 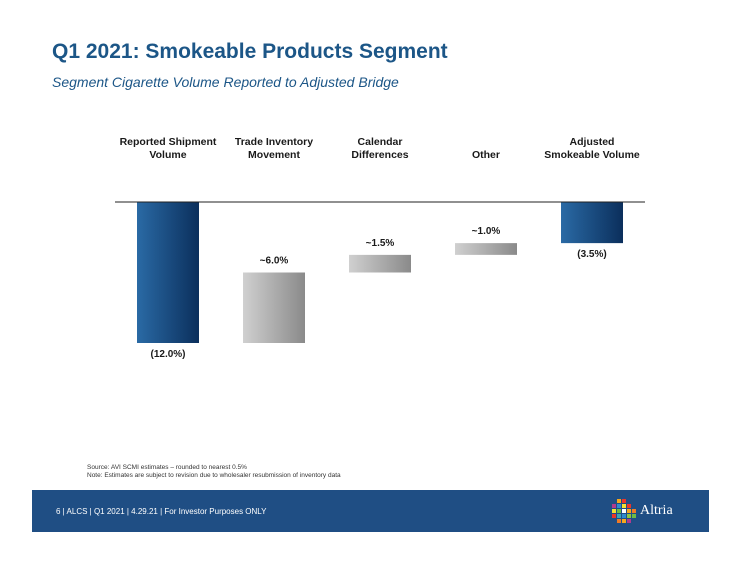 I want to click on data-label-2: ~1.5%, so click(x=380, y=243).